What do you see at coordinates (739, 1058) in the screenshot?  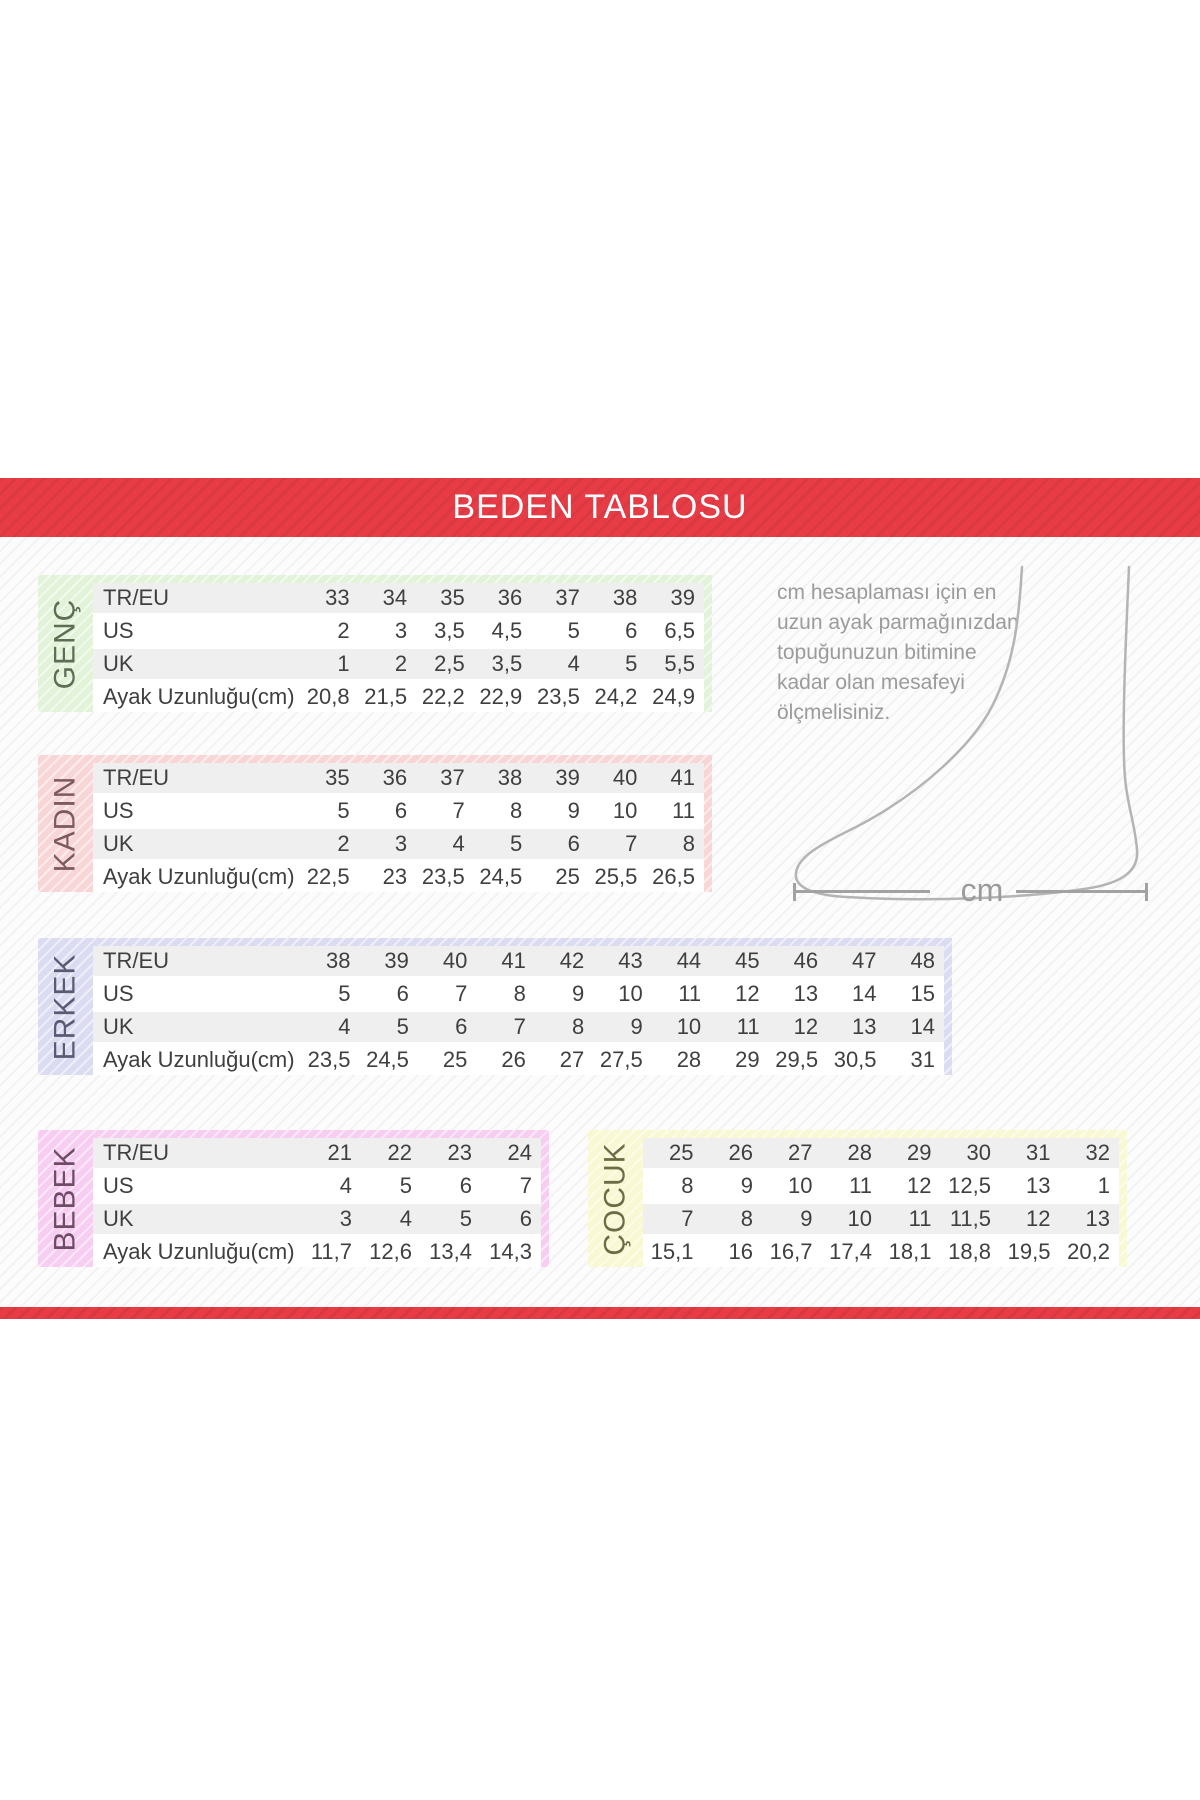 I see `size-value: 29` at bounding box center [739, 1058].